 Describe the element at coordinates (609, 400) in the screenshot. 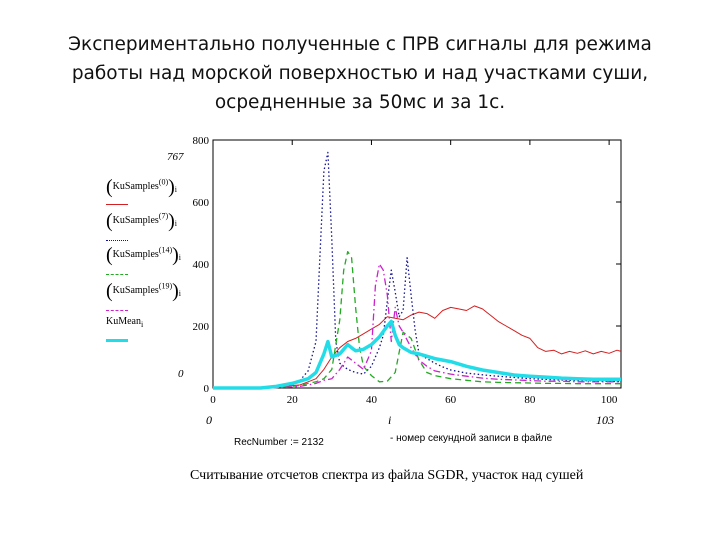

I see `x-tick-label: 100` at that location.